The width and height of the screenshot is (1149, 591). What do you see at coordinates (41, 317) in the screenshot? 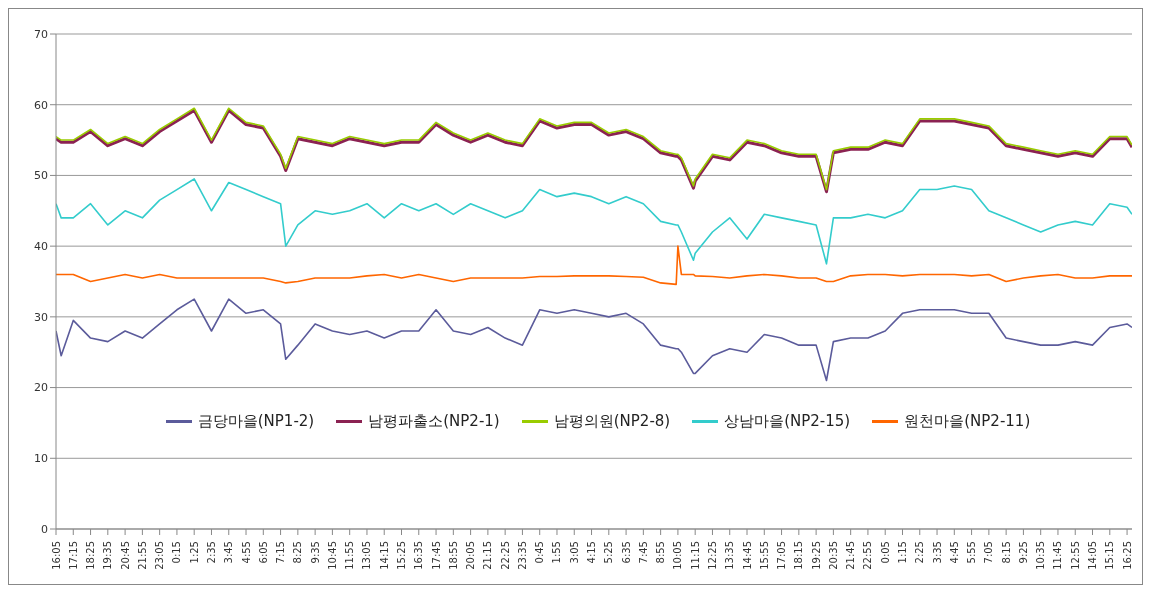
I see `y-tick-label: 30` at bounding box center [41, 317].